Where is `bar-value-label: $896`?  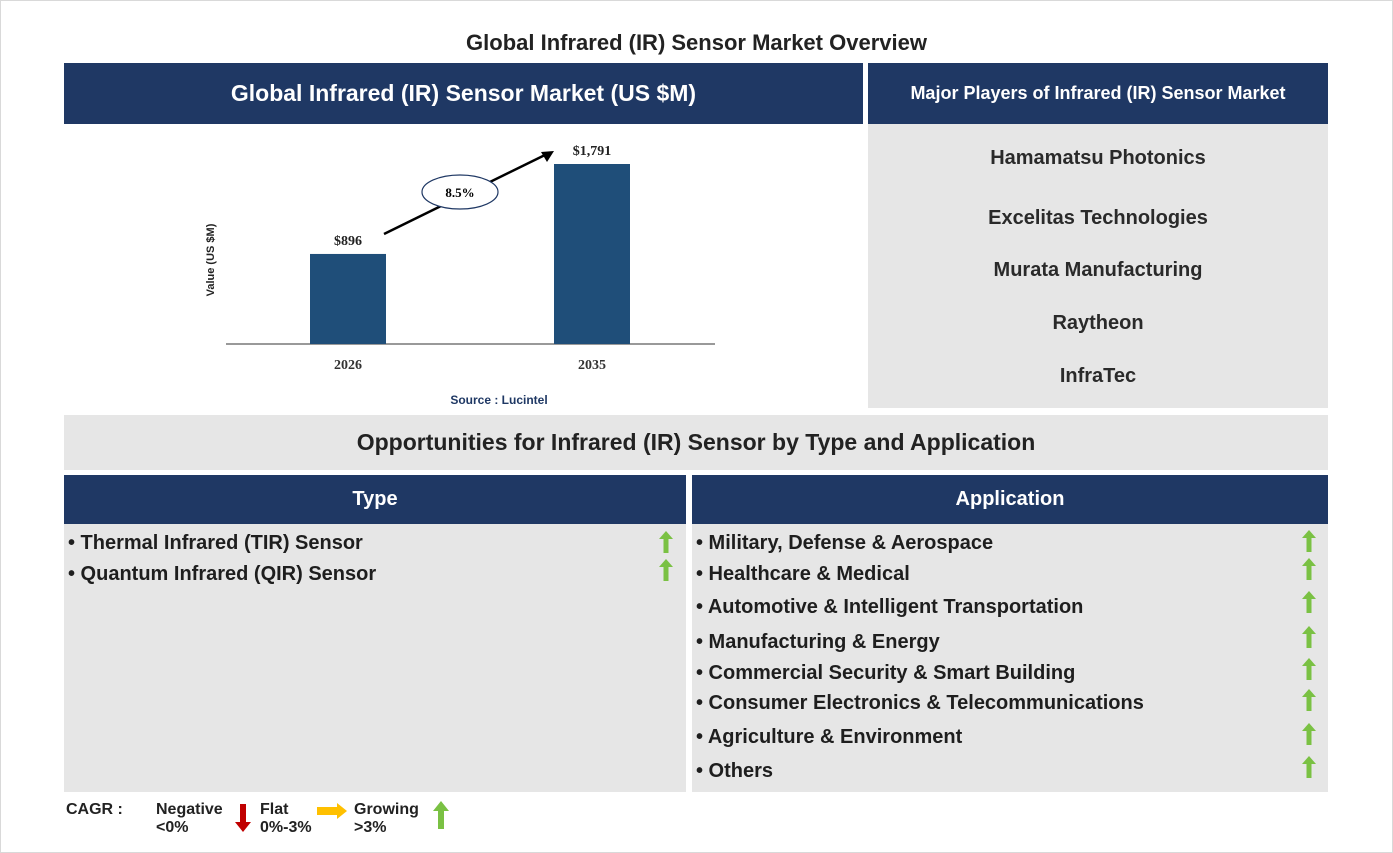 bar-value-label: $896 is located at coordinates (348, 241).